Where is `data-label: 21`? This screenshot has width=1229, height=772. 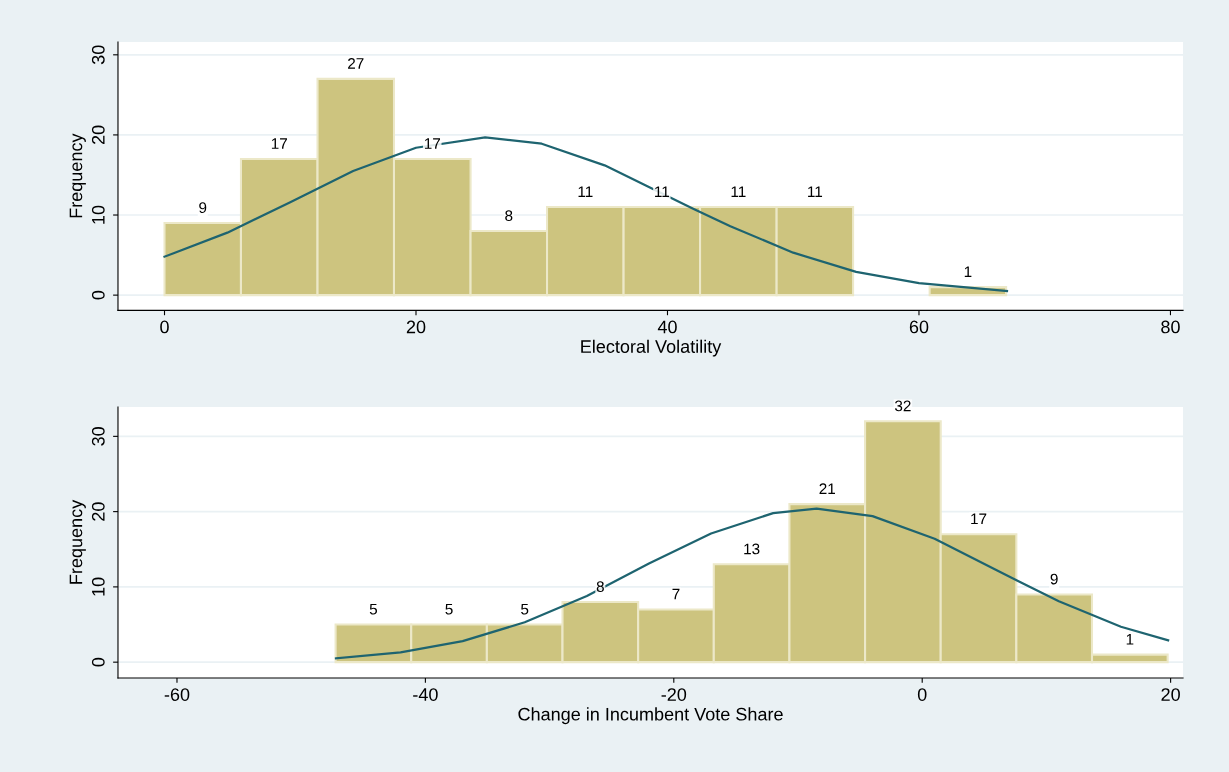 data-label: 21 is located at coordinates (827, 488).